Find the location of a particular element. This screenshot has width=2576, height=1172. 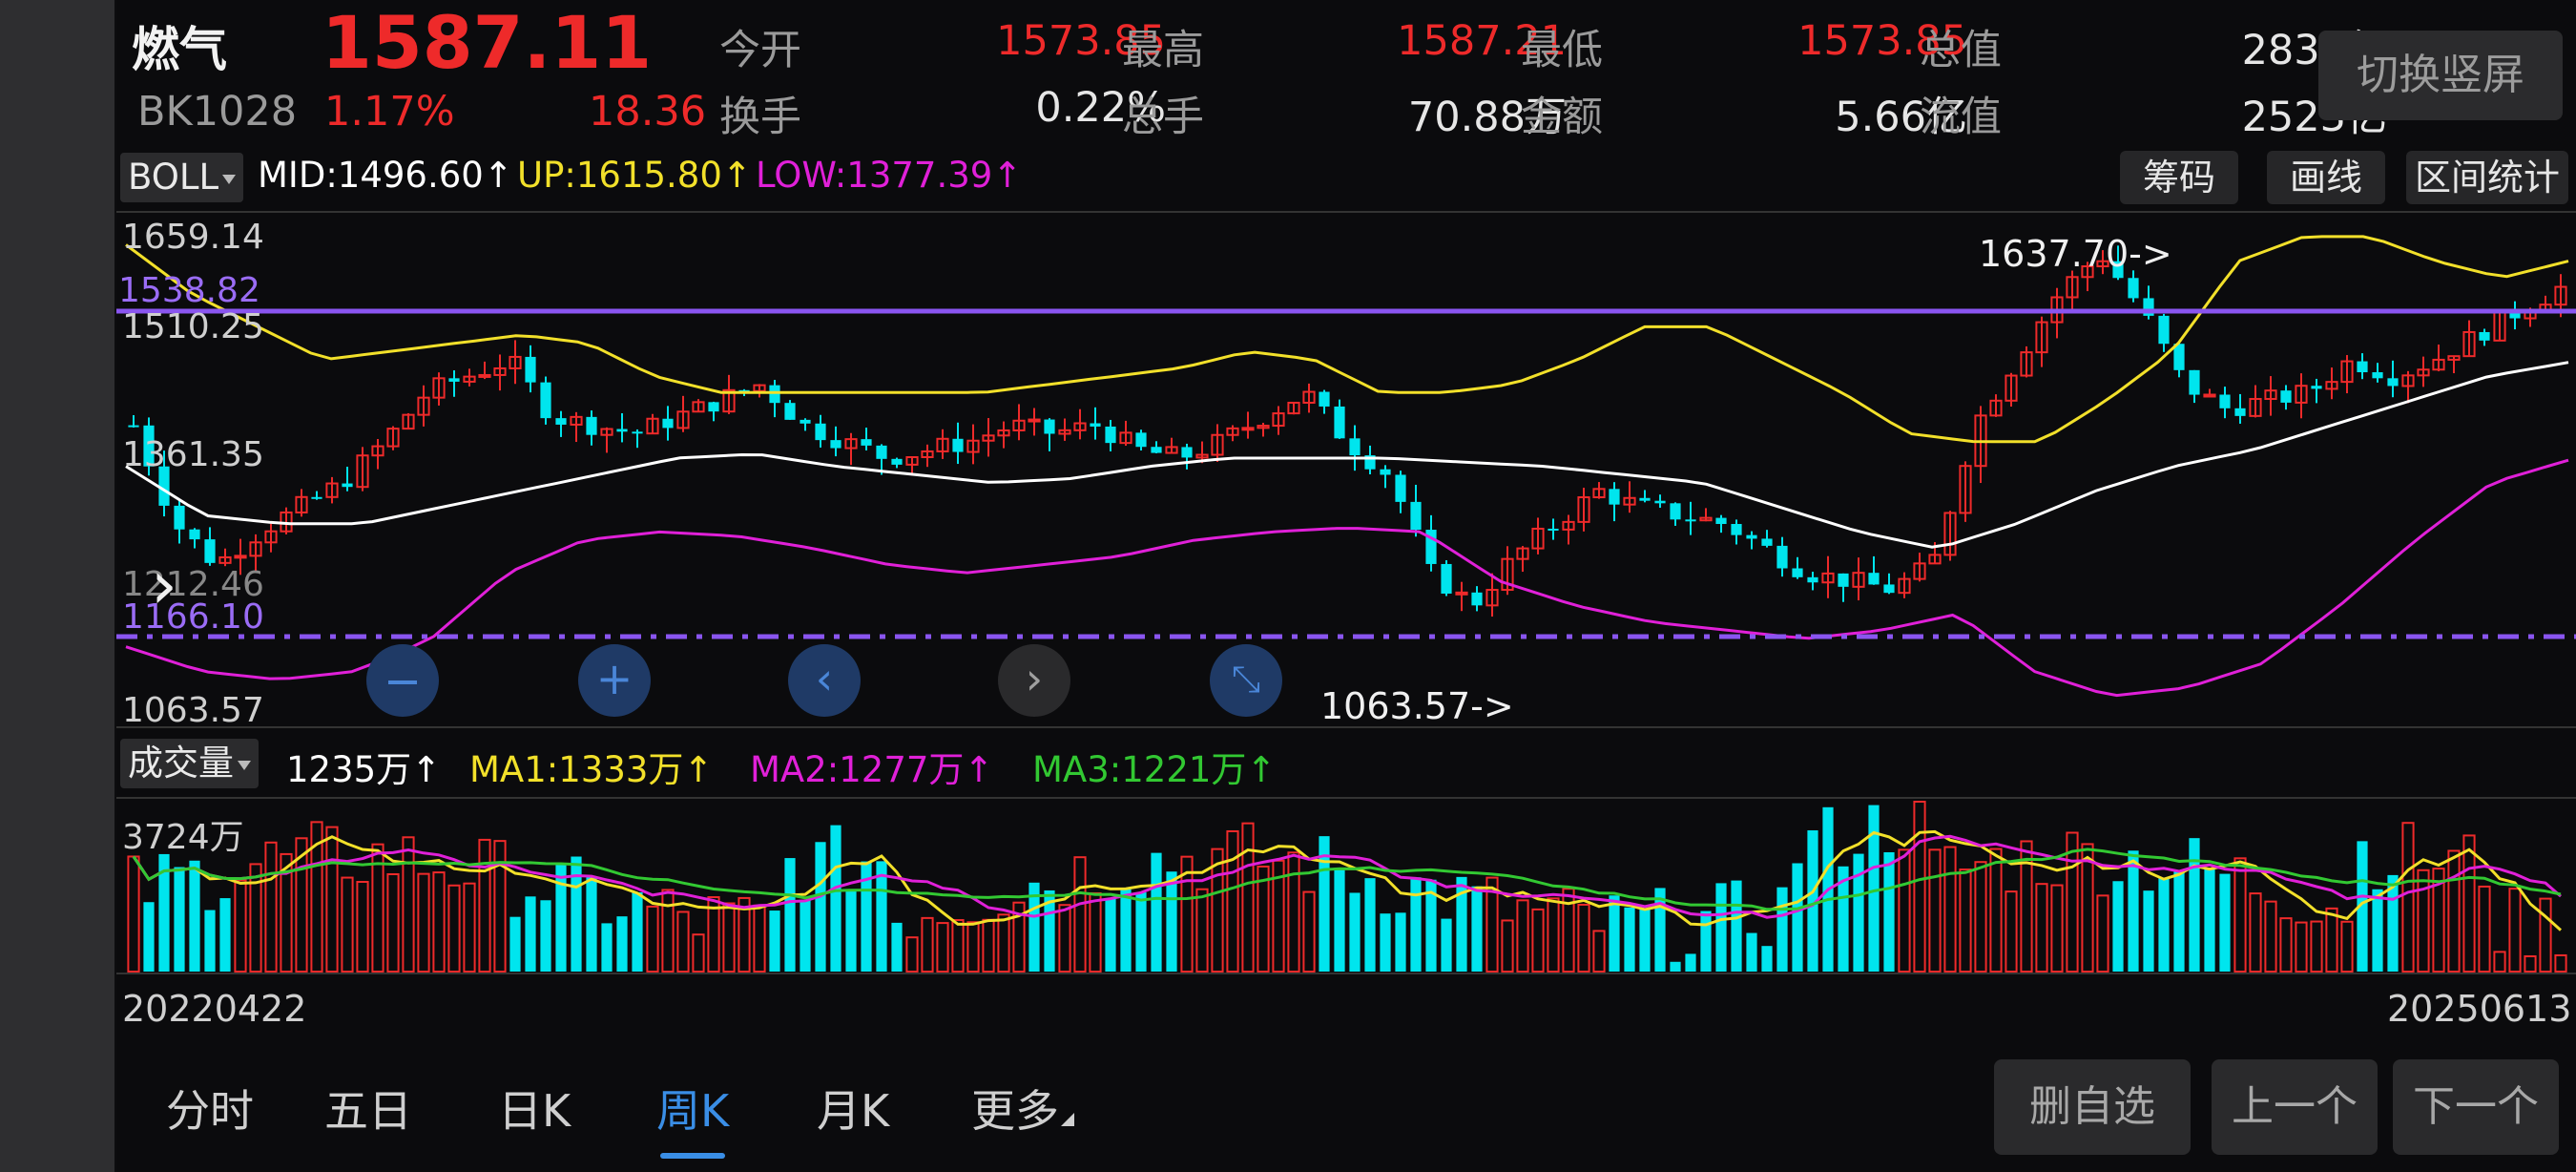

zoom-in-button: + is located at coordinates (614, 680).